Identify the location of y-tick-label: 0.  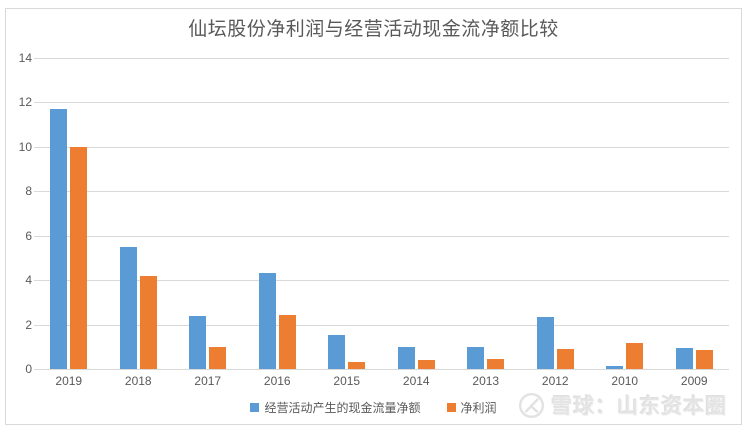
(28, 369).